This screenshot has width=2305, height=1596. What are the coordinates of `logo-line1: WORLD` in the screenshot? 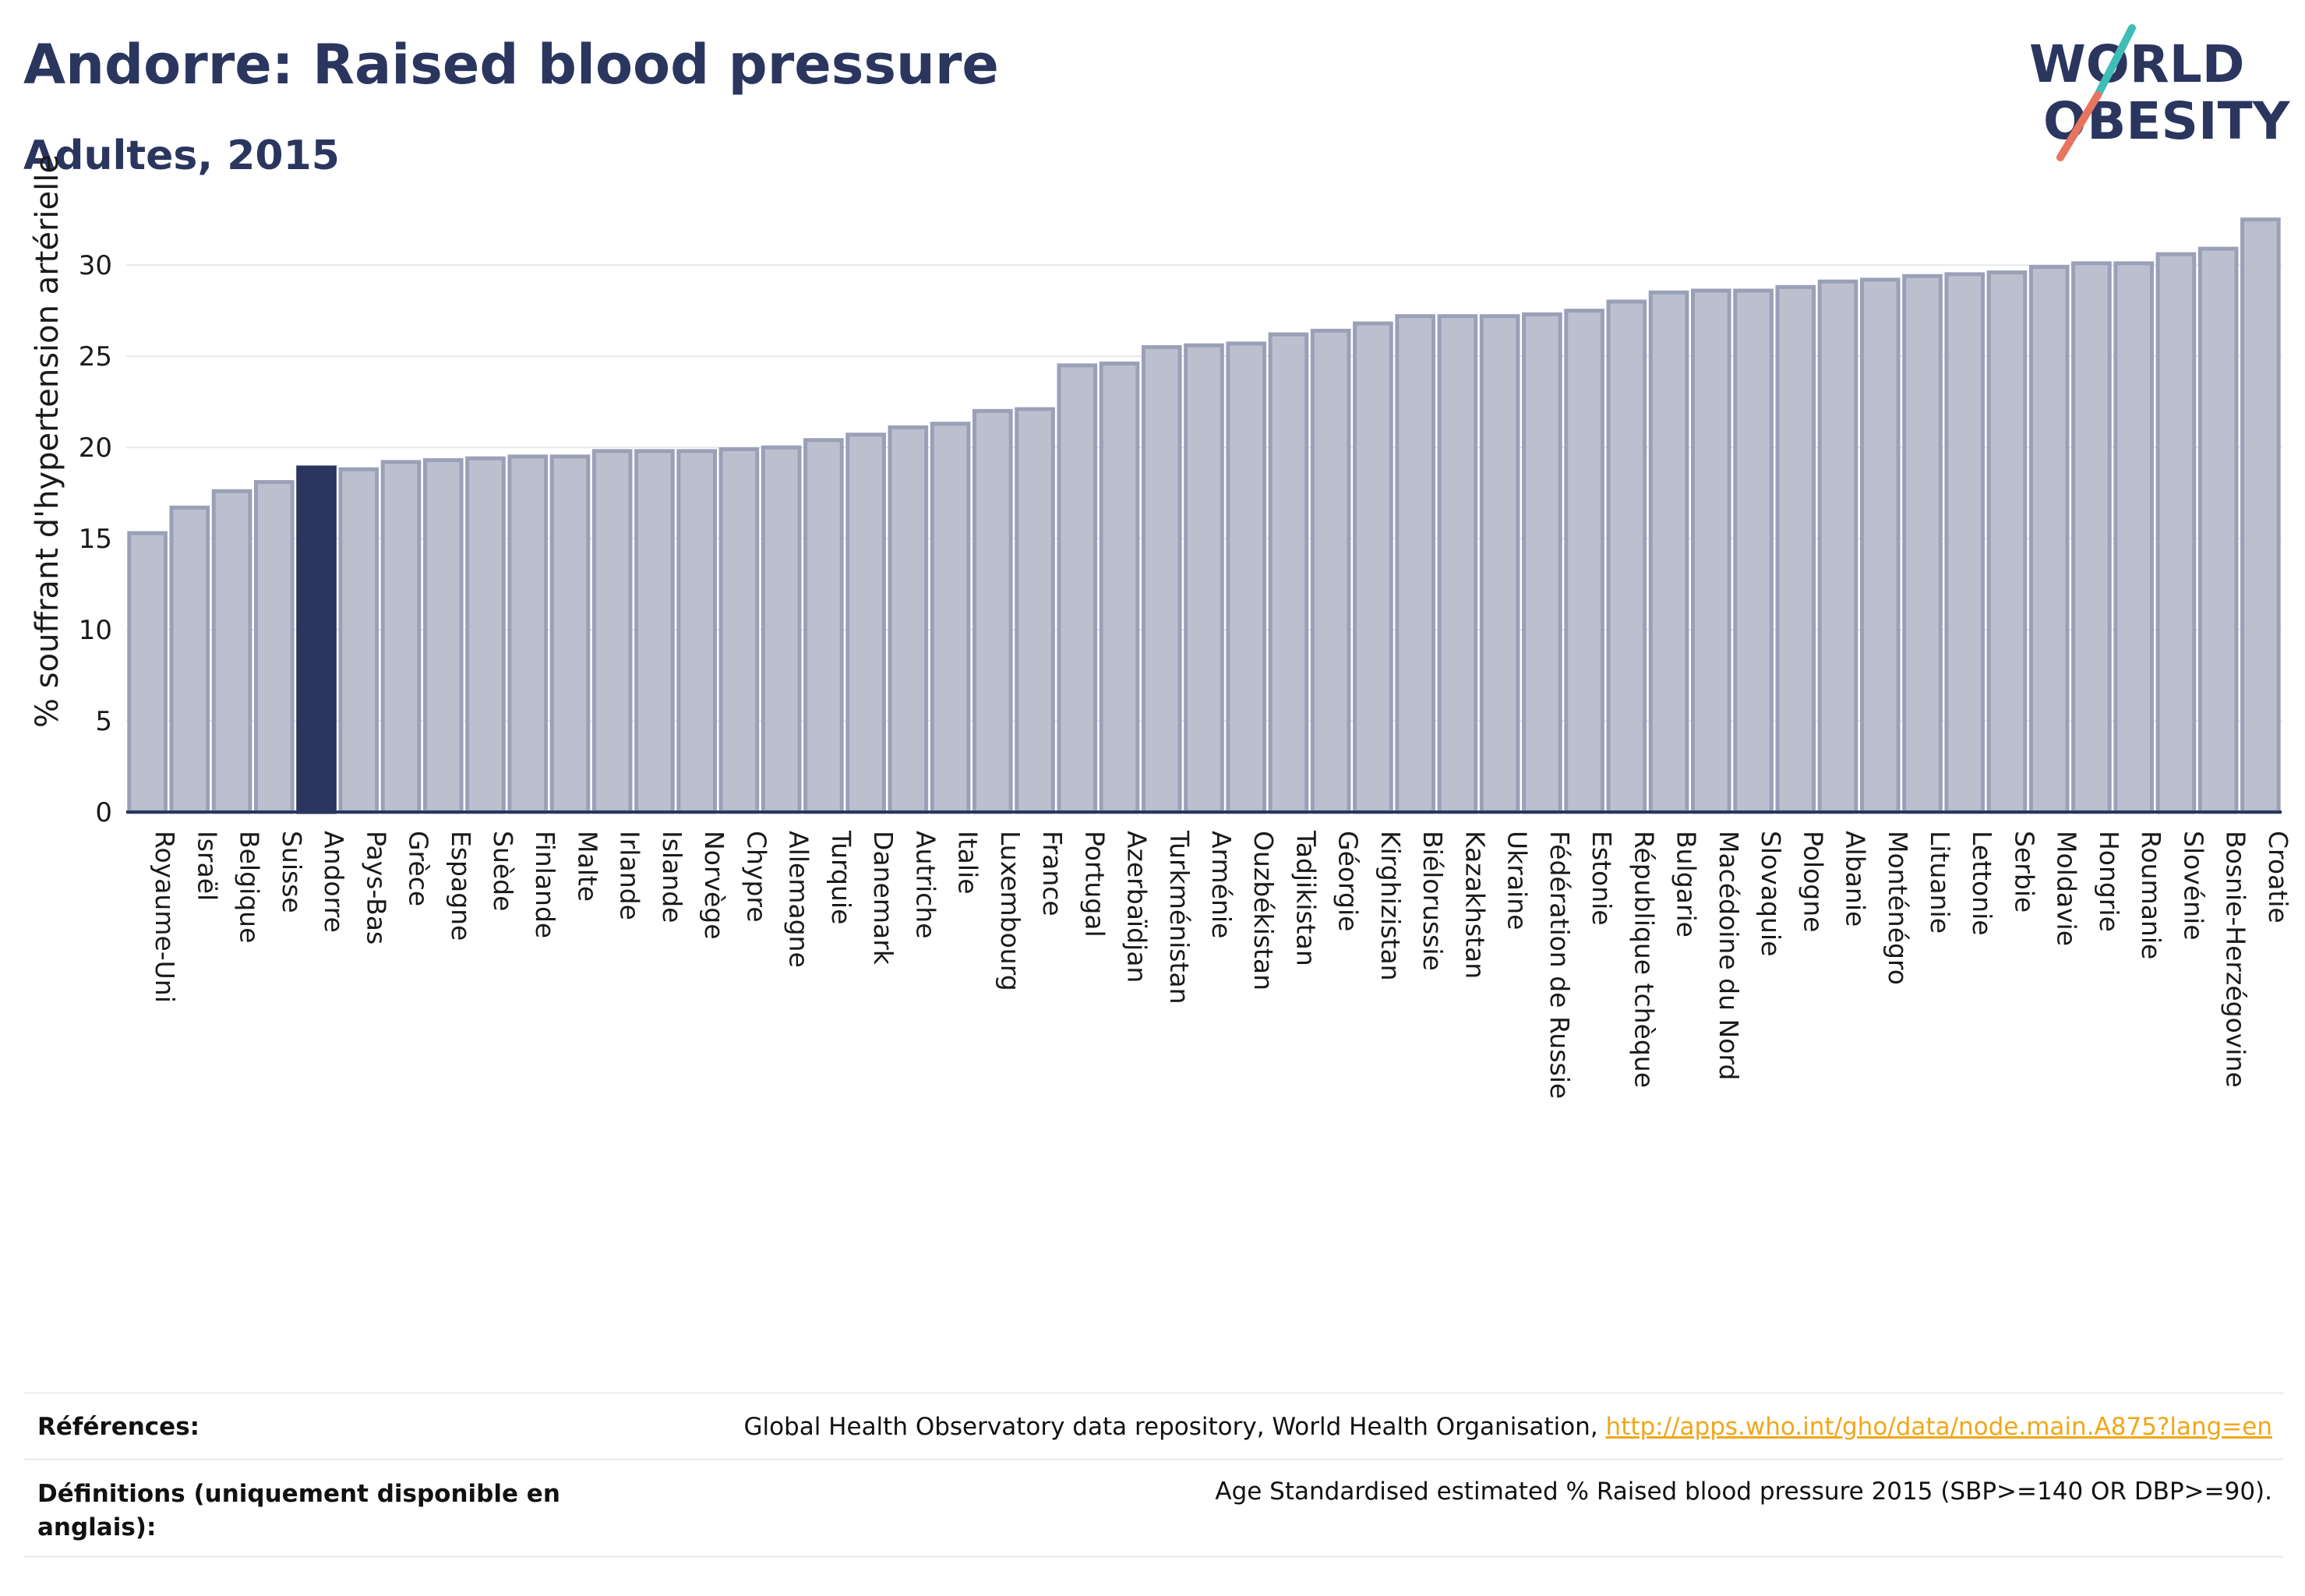 It's located at (2137, 64).